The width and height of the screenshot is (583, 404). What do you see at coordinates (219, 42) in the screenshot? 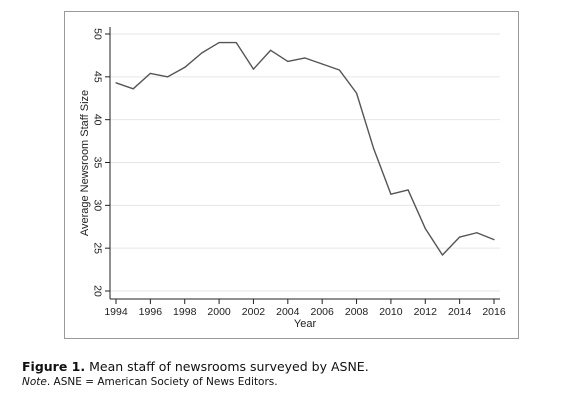
I see `data-point-2000` at bounding box center [219, 42].